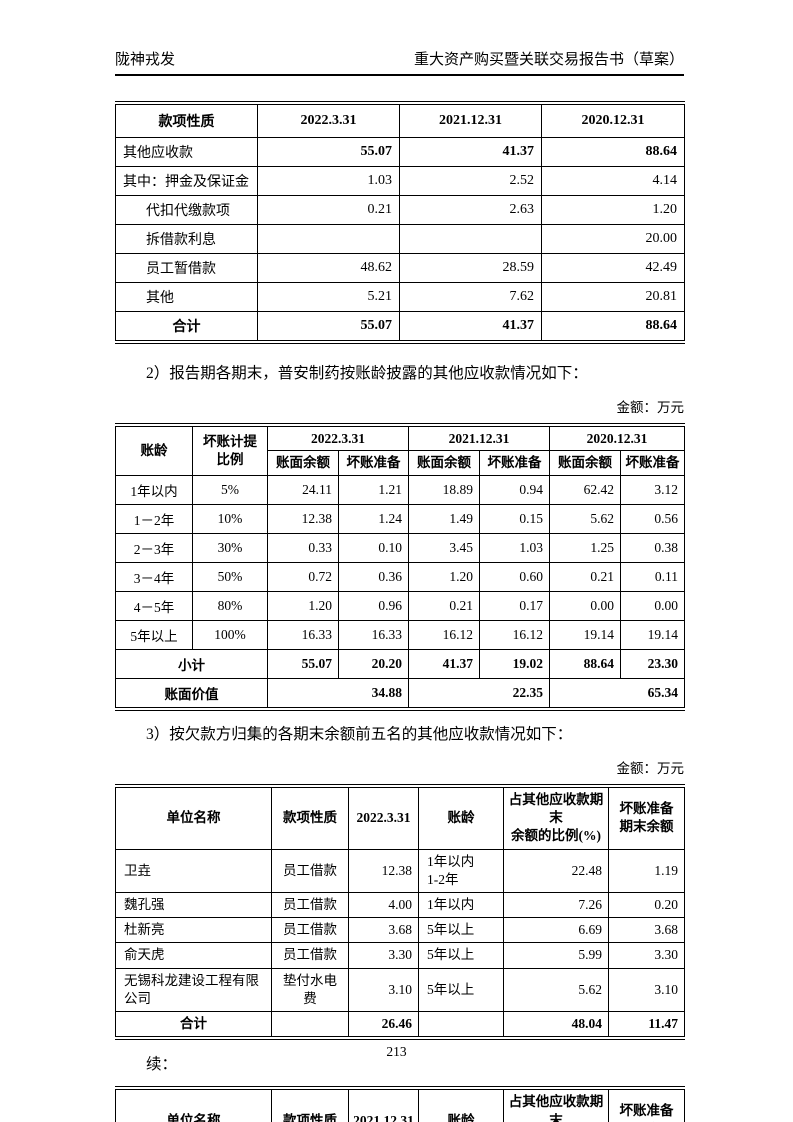 The height and width of the screenshot is (1122, 793). What do you see at coordinates (585, 490) in the screenshot?
I see `cell: 62.42` at bounding box center [585, 490].